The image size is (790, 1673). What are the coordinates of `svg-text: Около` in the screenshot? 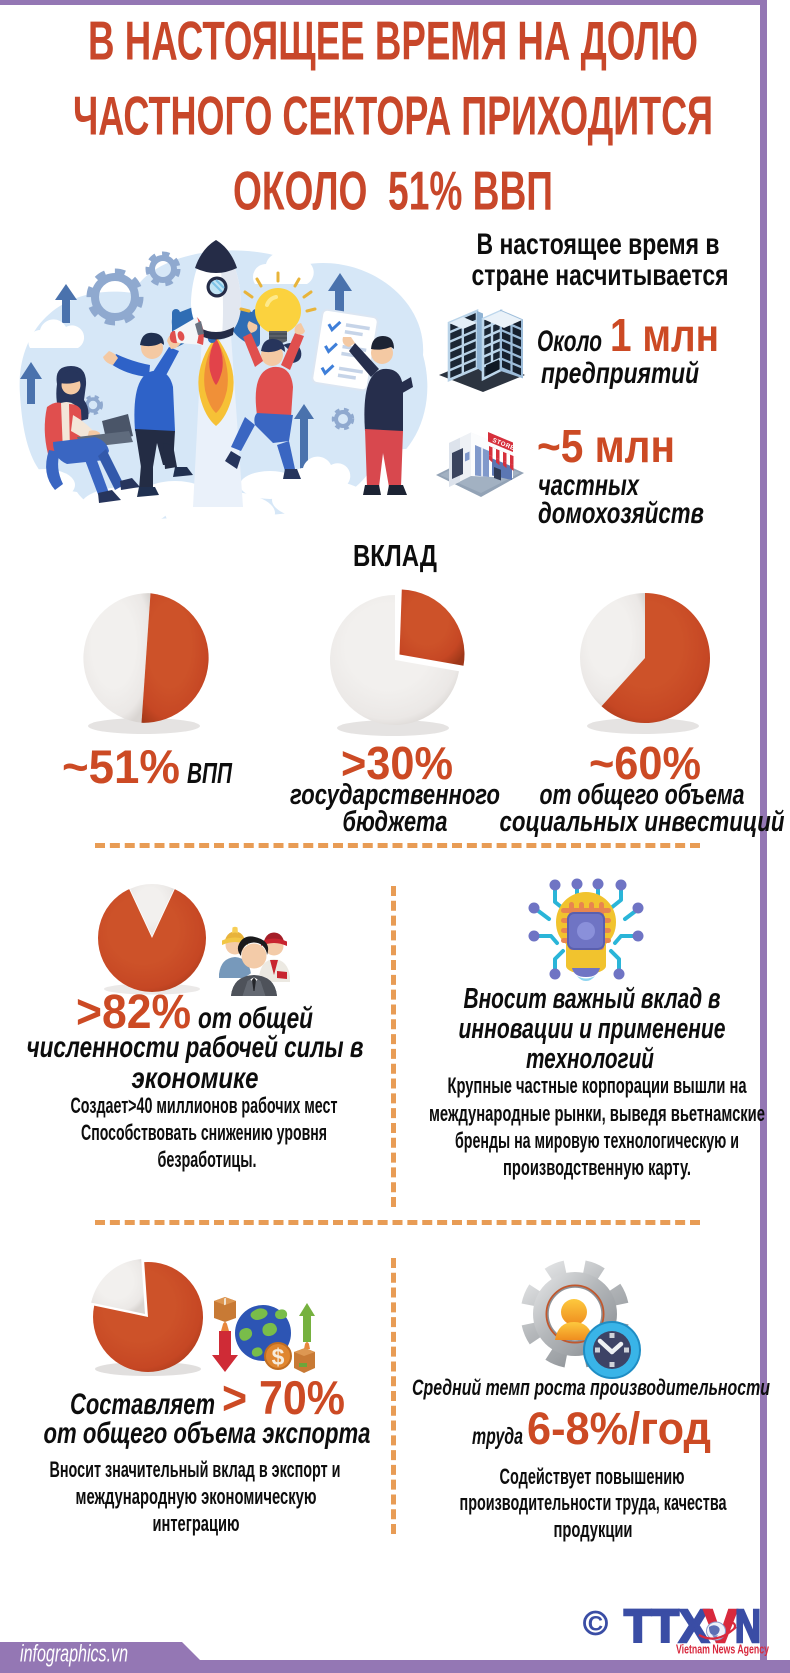 It's located at (569, 341).